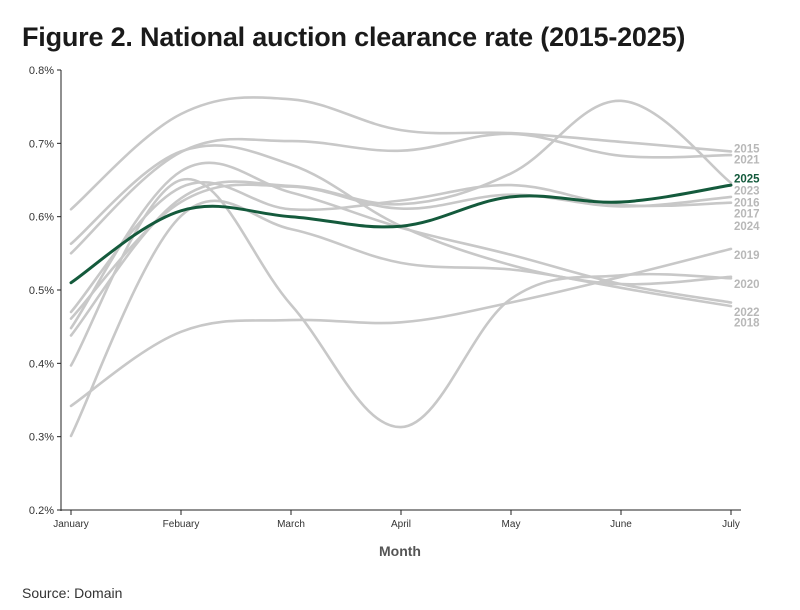  What do you see at coordinates (511, 524) in the screenshot?
I see `x-tick-label: May` at bounding box center [511, 524].